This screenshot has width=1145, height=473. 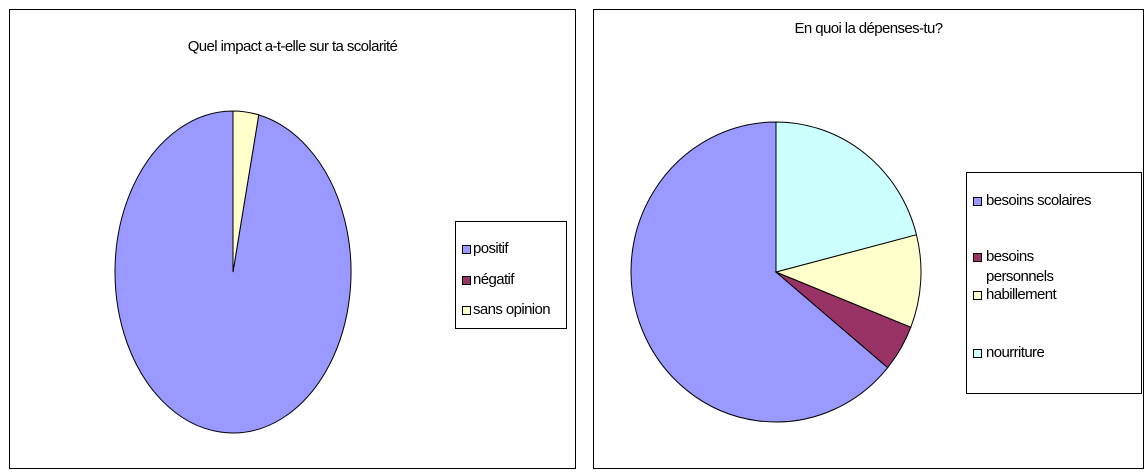 I want to click on legend-label: besoins scolaires, so click(x=1038, y=201).